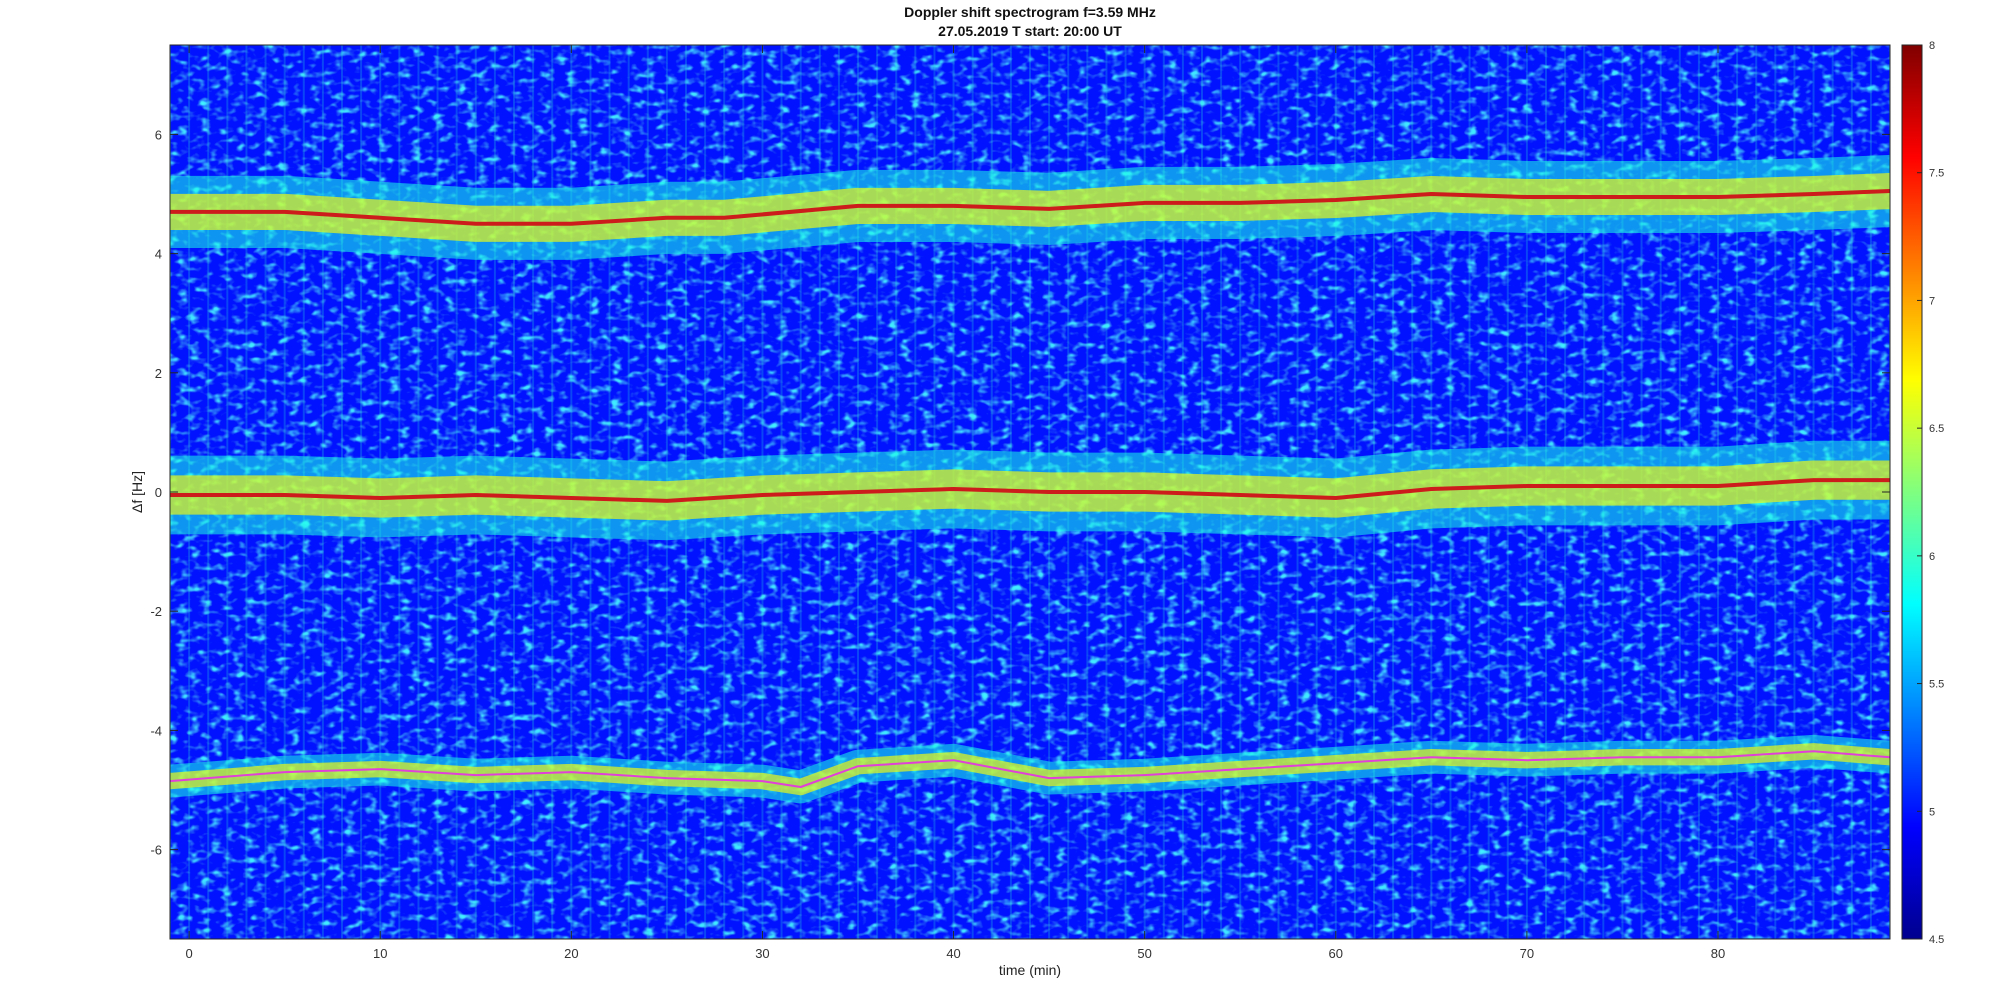 The height and width of the screenshot is (1003, 2000). I want to click on colorbar-tick-label: 8, so click(1932, 46).